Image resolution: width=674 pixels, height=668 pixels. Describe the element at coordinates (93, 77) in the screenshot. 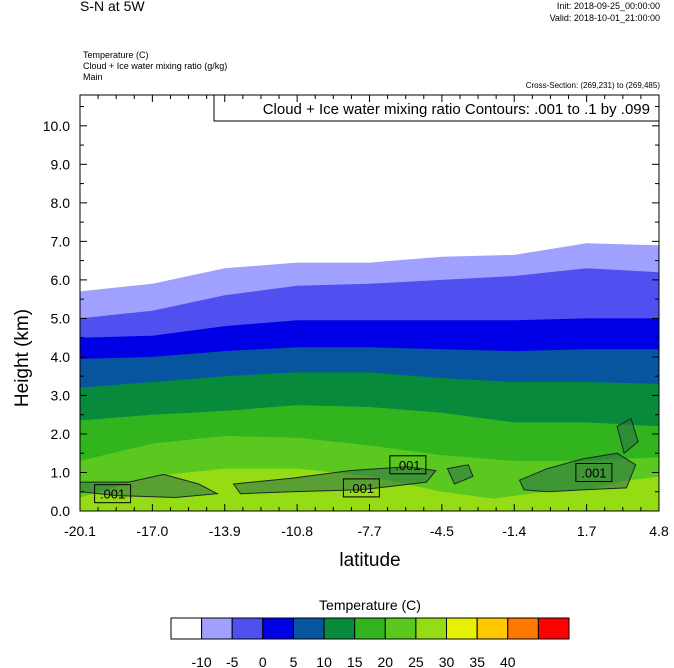

I see `field-label-main: Main` at that location.